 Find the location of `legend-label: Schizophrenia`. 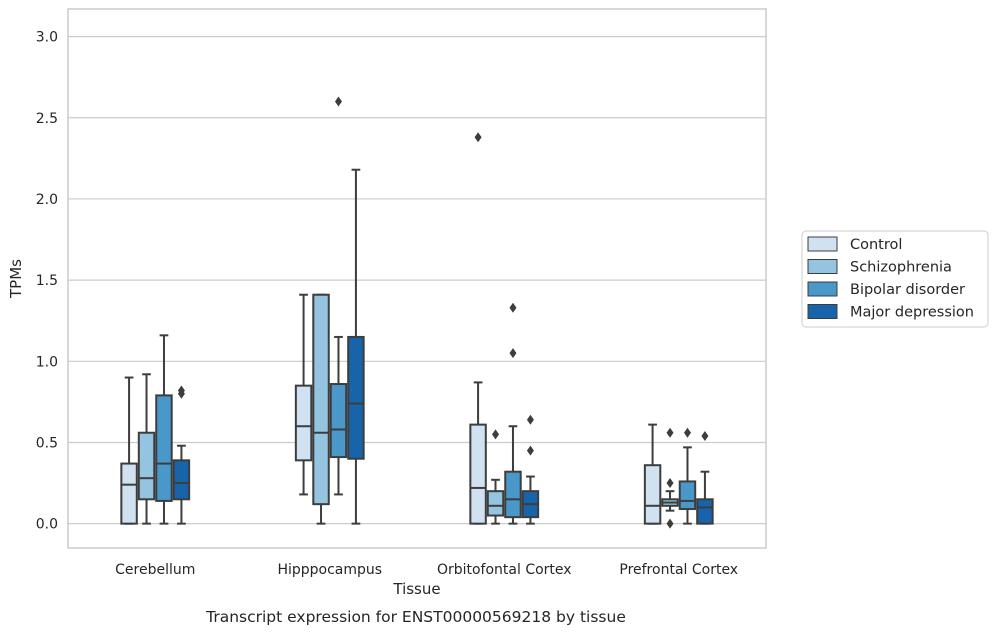

legend-label: Schizophrenia is located at coordinates (901, 268).